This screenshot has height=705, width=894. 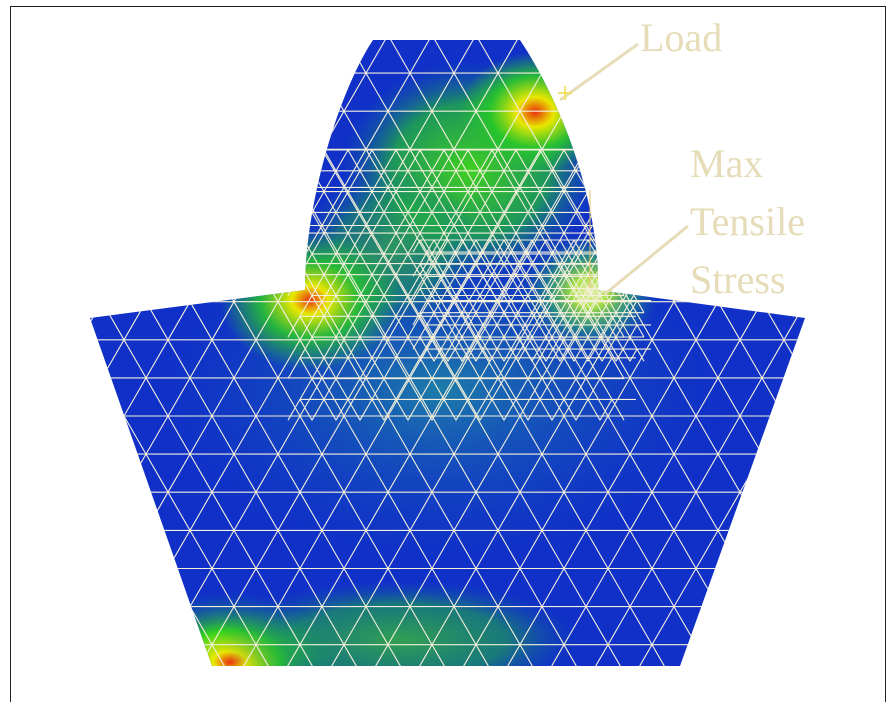 What do you see at coordinates (565, 93) in the screenshot?
I see `load-marker-icon: +` at bounding box center [565, 93].